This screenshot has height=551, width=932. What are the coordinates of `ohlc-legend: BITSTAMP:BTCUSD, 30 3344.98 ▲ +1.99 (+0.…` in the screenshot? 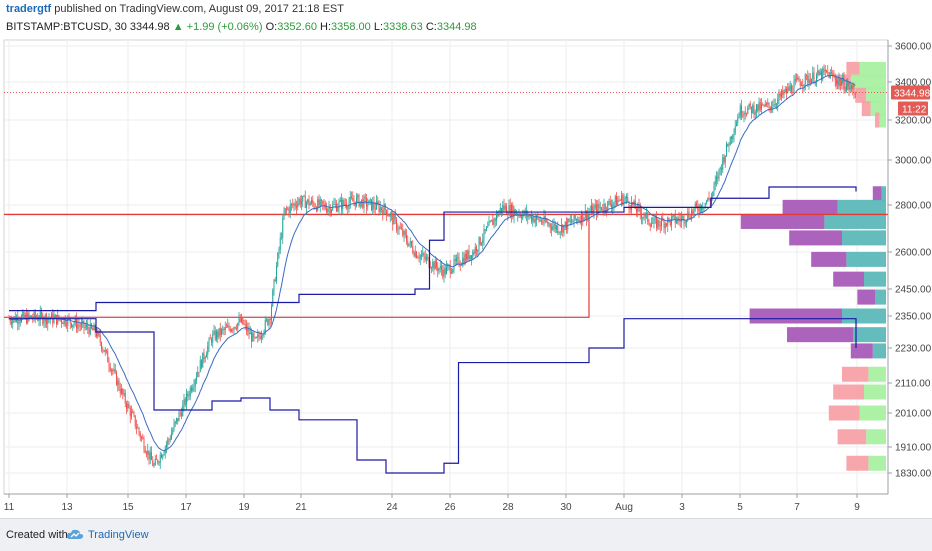 It's located at (241, 27).